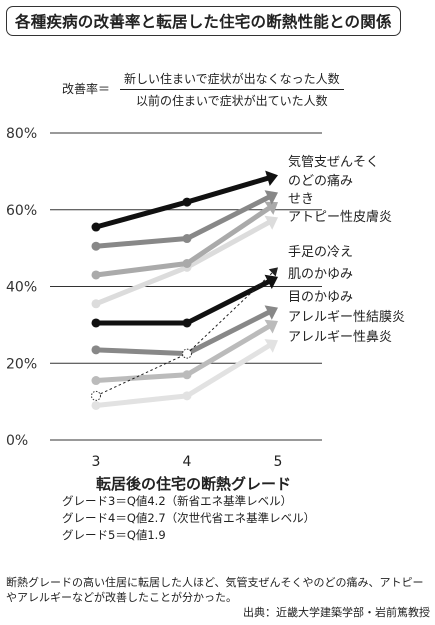 This screenshot has width=435, height=625. Describe the element at coordinates (96, 462) in the screenshot. I see `x-tick-label: 3` at that location.